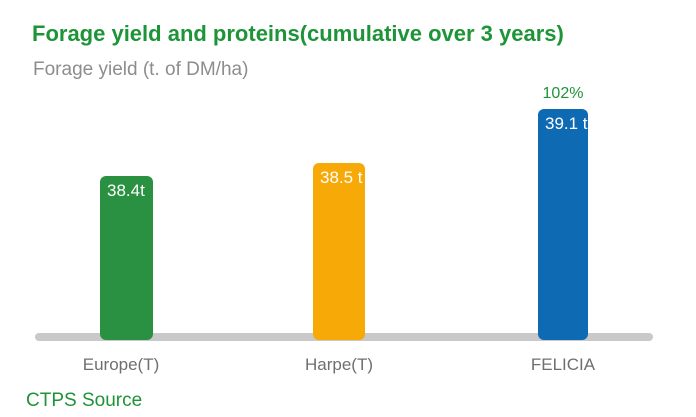 Image resolution: width=696 pixels, height=417 pixels. Describe the element at coordinates (141, 69) in the screenshot. I see `chart-subtitle: Forage yield (t. of DM/ha)` at that location.